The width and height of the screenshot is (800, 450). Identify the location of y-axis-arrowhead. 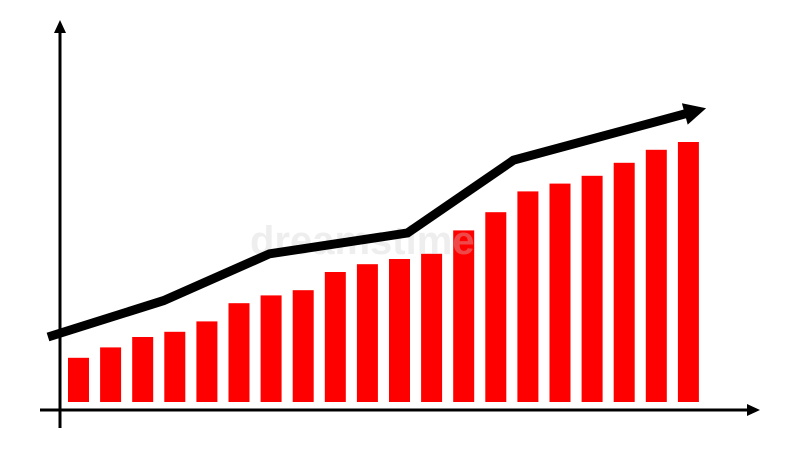
(60, 26).